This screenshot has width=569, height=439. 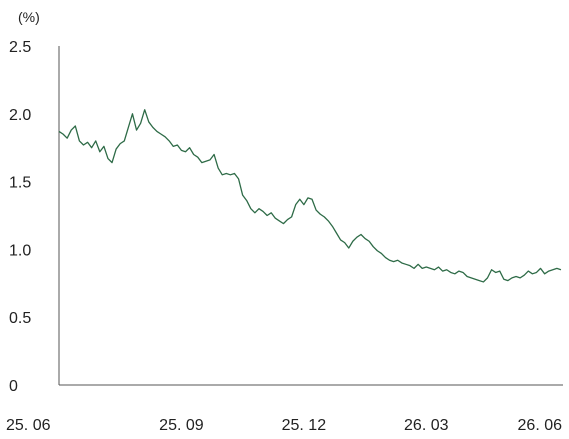 I want to click on y-tick-label: 2.0, so click(x=20, y=115).